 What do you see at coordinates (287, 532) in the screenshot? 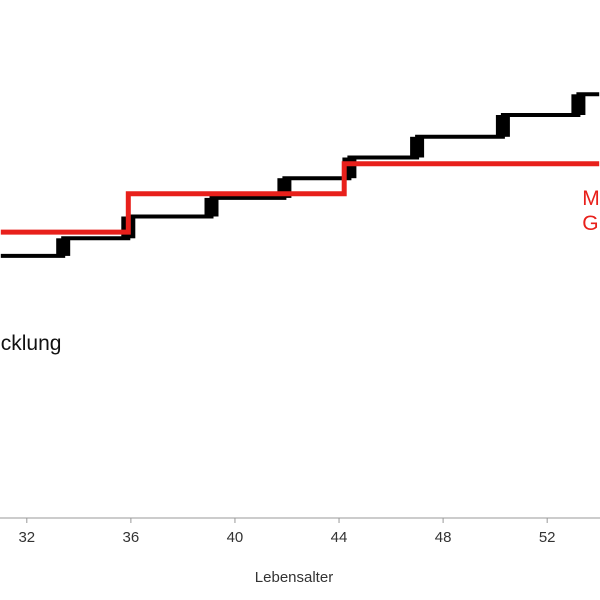
I see `x-ticks: 32 36 40 44 48 52` at bounding box center [287, 532].